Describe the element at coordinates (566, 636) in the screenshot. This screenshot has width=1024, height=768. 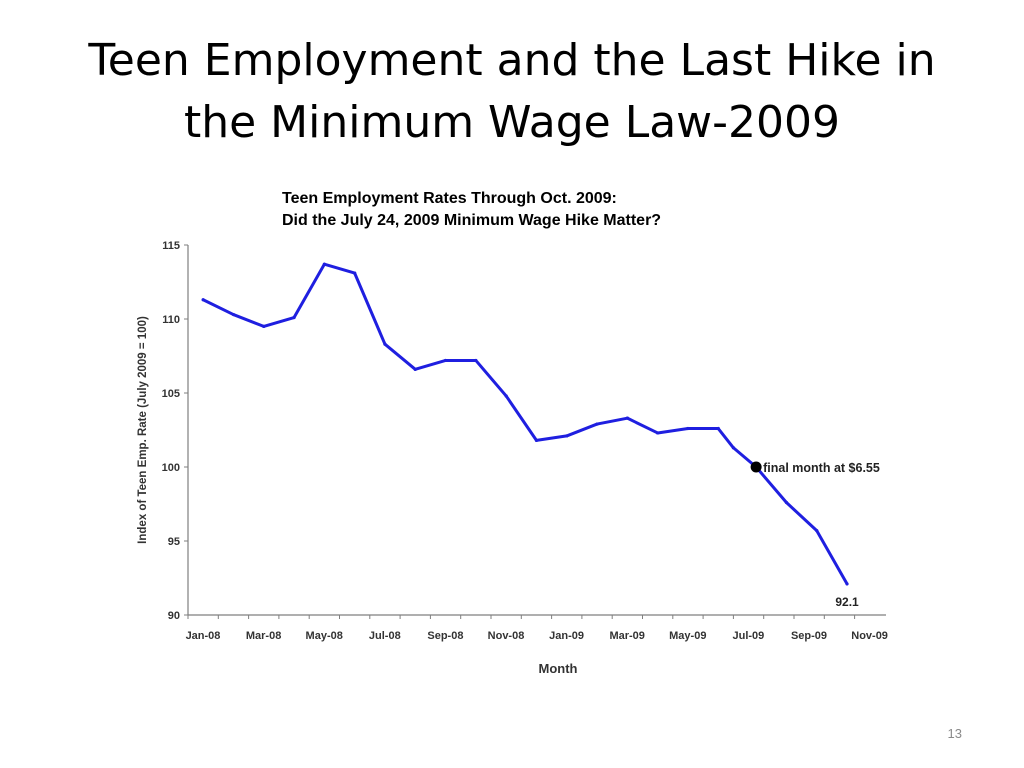
I see `x-tick-label: Jan-09` at that location.